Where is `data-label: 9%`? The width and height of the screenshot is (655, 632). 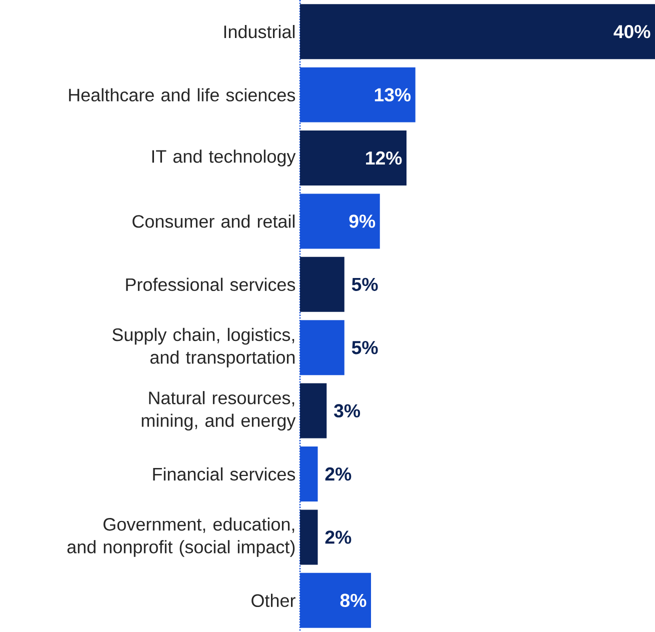 data-label: 9% is located at coordinates (362, 221).